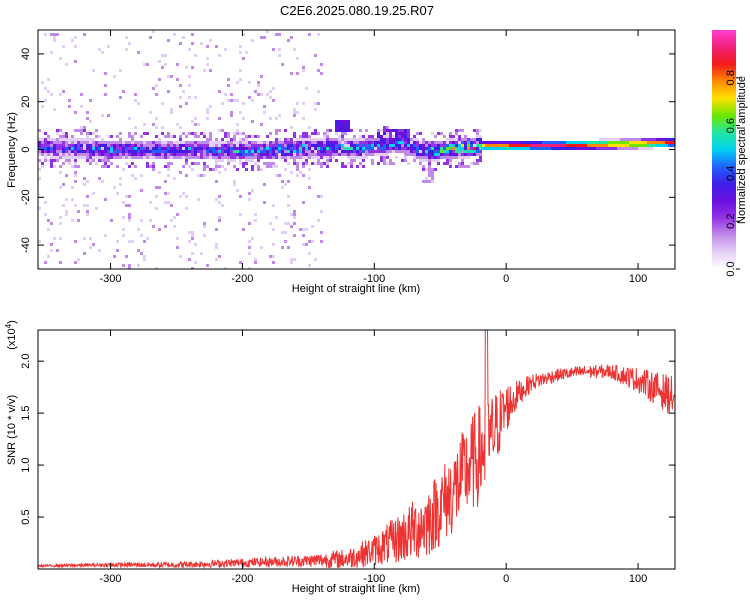 This screenshot has width=750, height=600. What do you see at coordinates (242, 279) in the screenshot?
I see `x-tick-label: -200` at bounding box center [242, 279].